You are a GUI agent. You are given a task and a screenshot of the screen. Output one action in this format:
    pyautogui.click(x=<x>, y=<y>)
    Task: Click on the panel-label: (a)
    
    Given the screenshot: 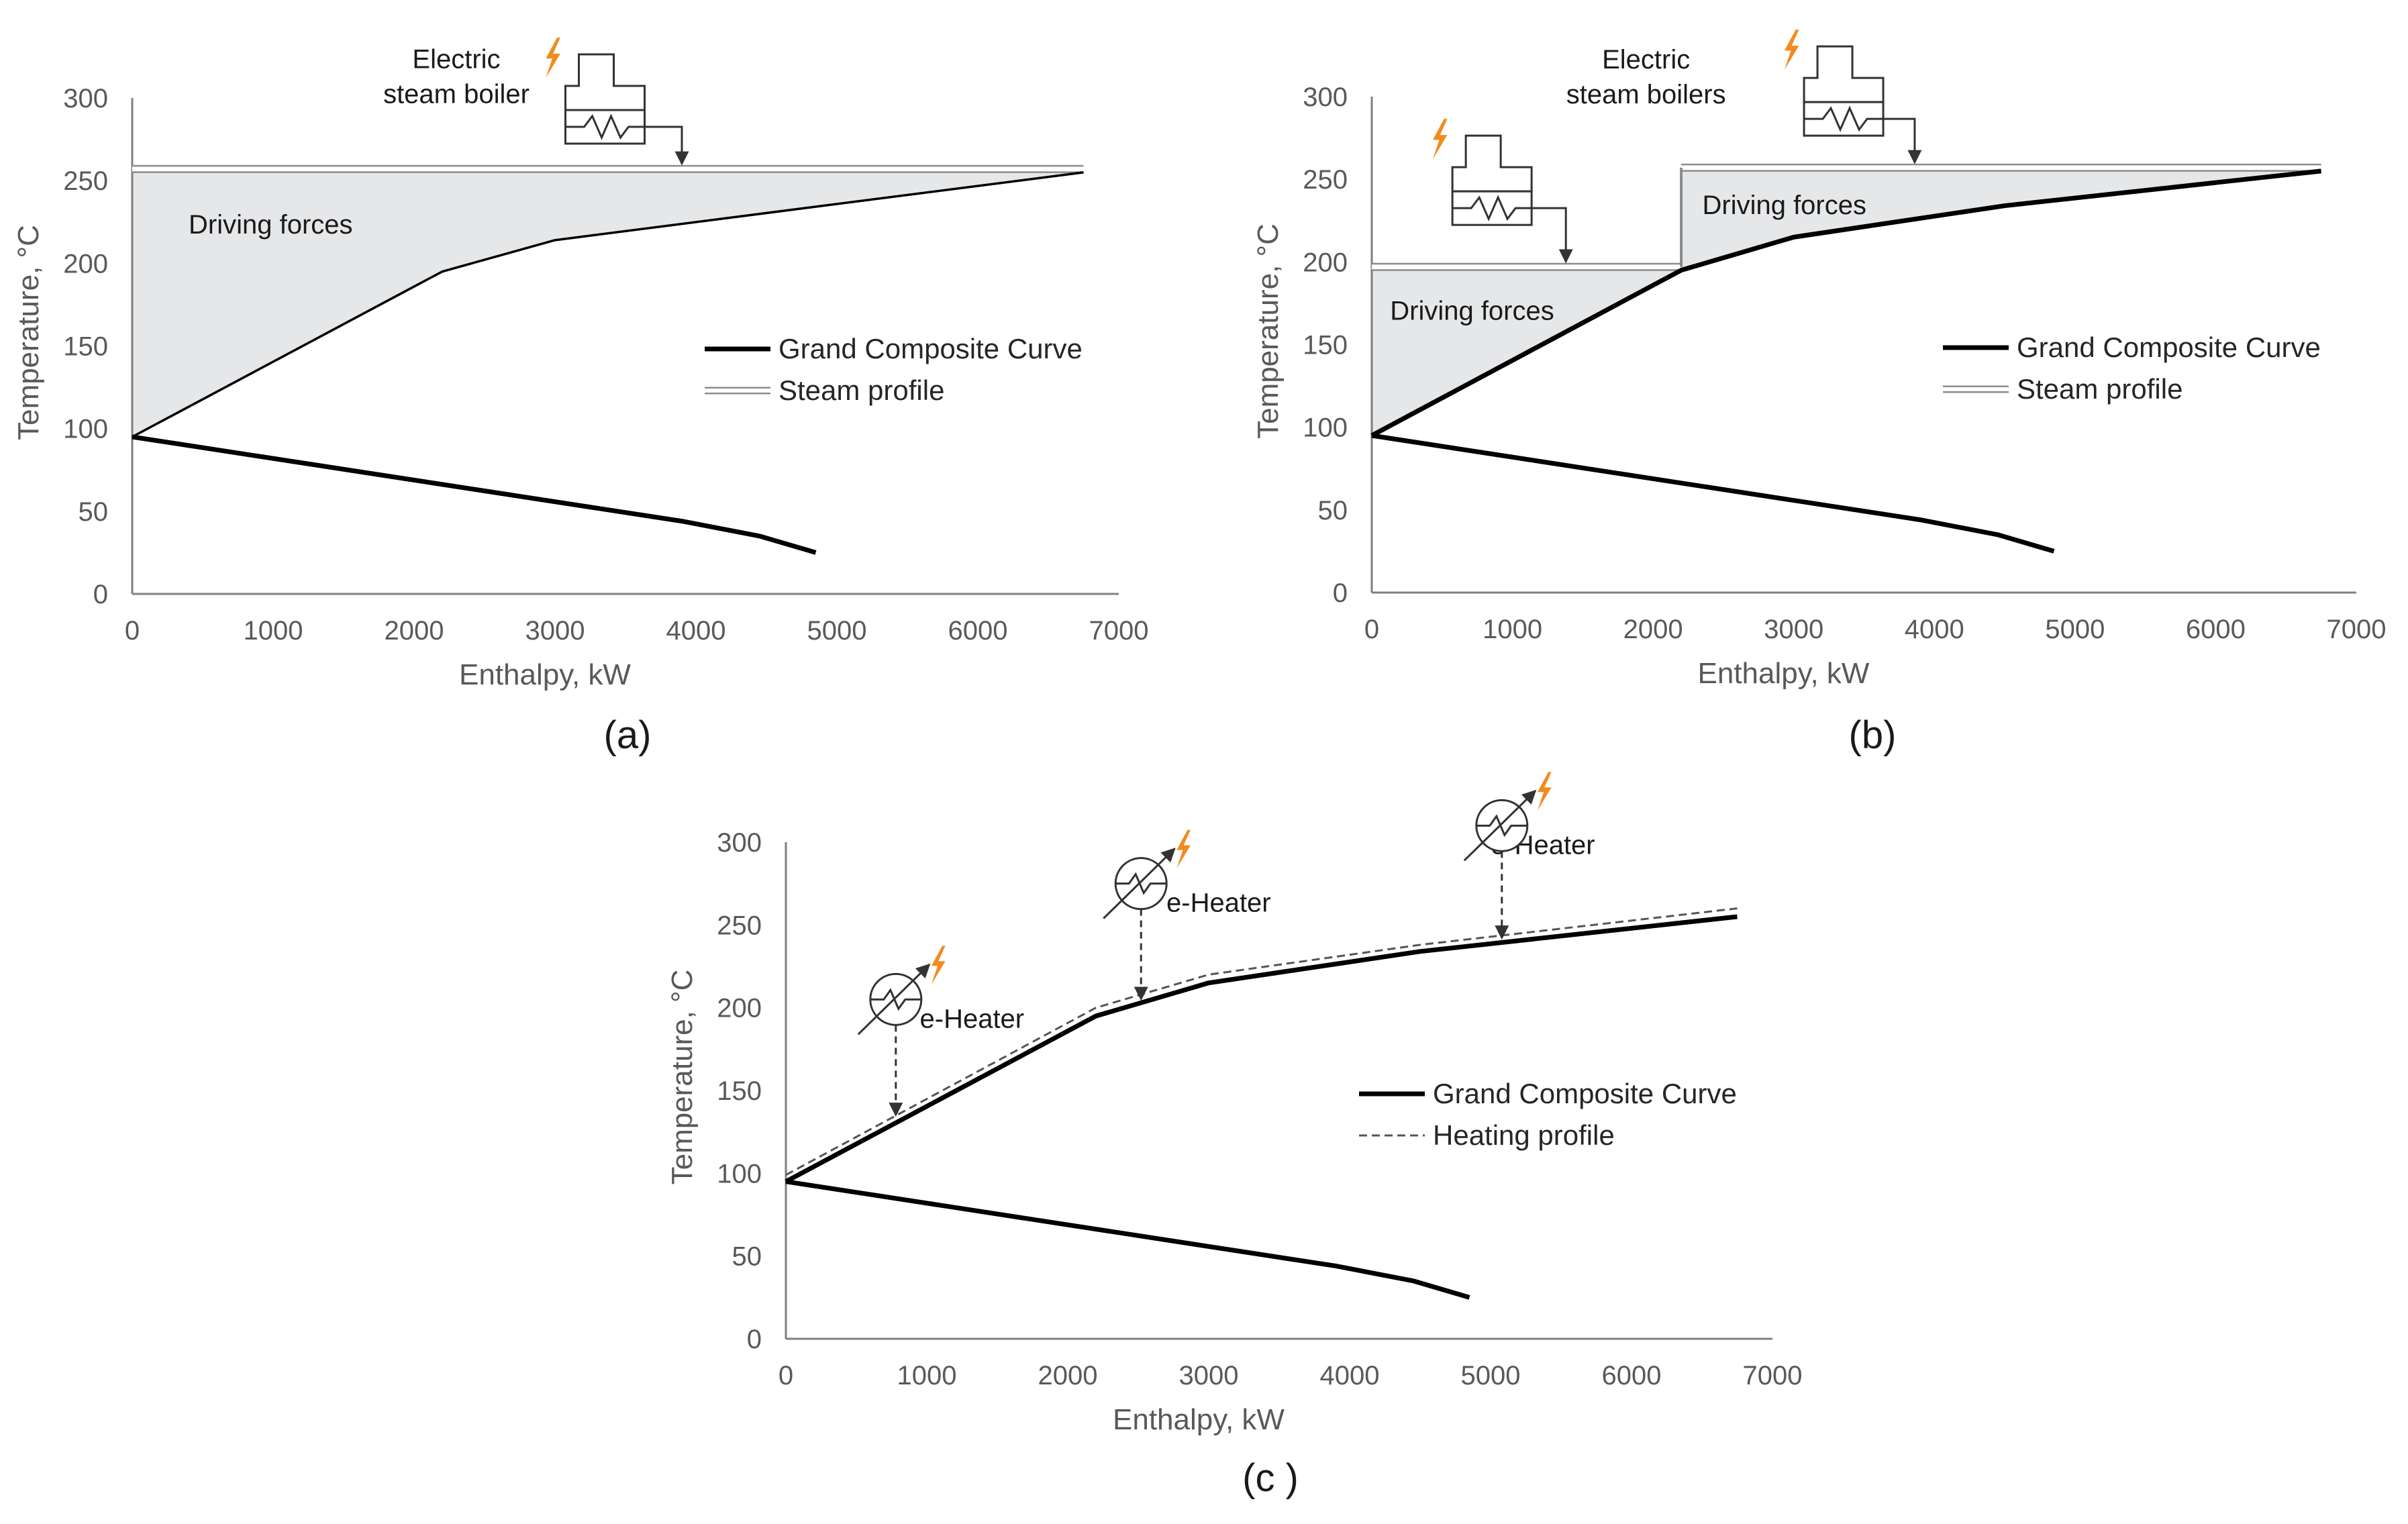 What is the action you would take?
    pyautogui.click(x=628, y=735)
    